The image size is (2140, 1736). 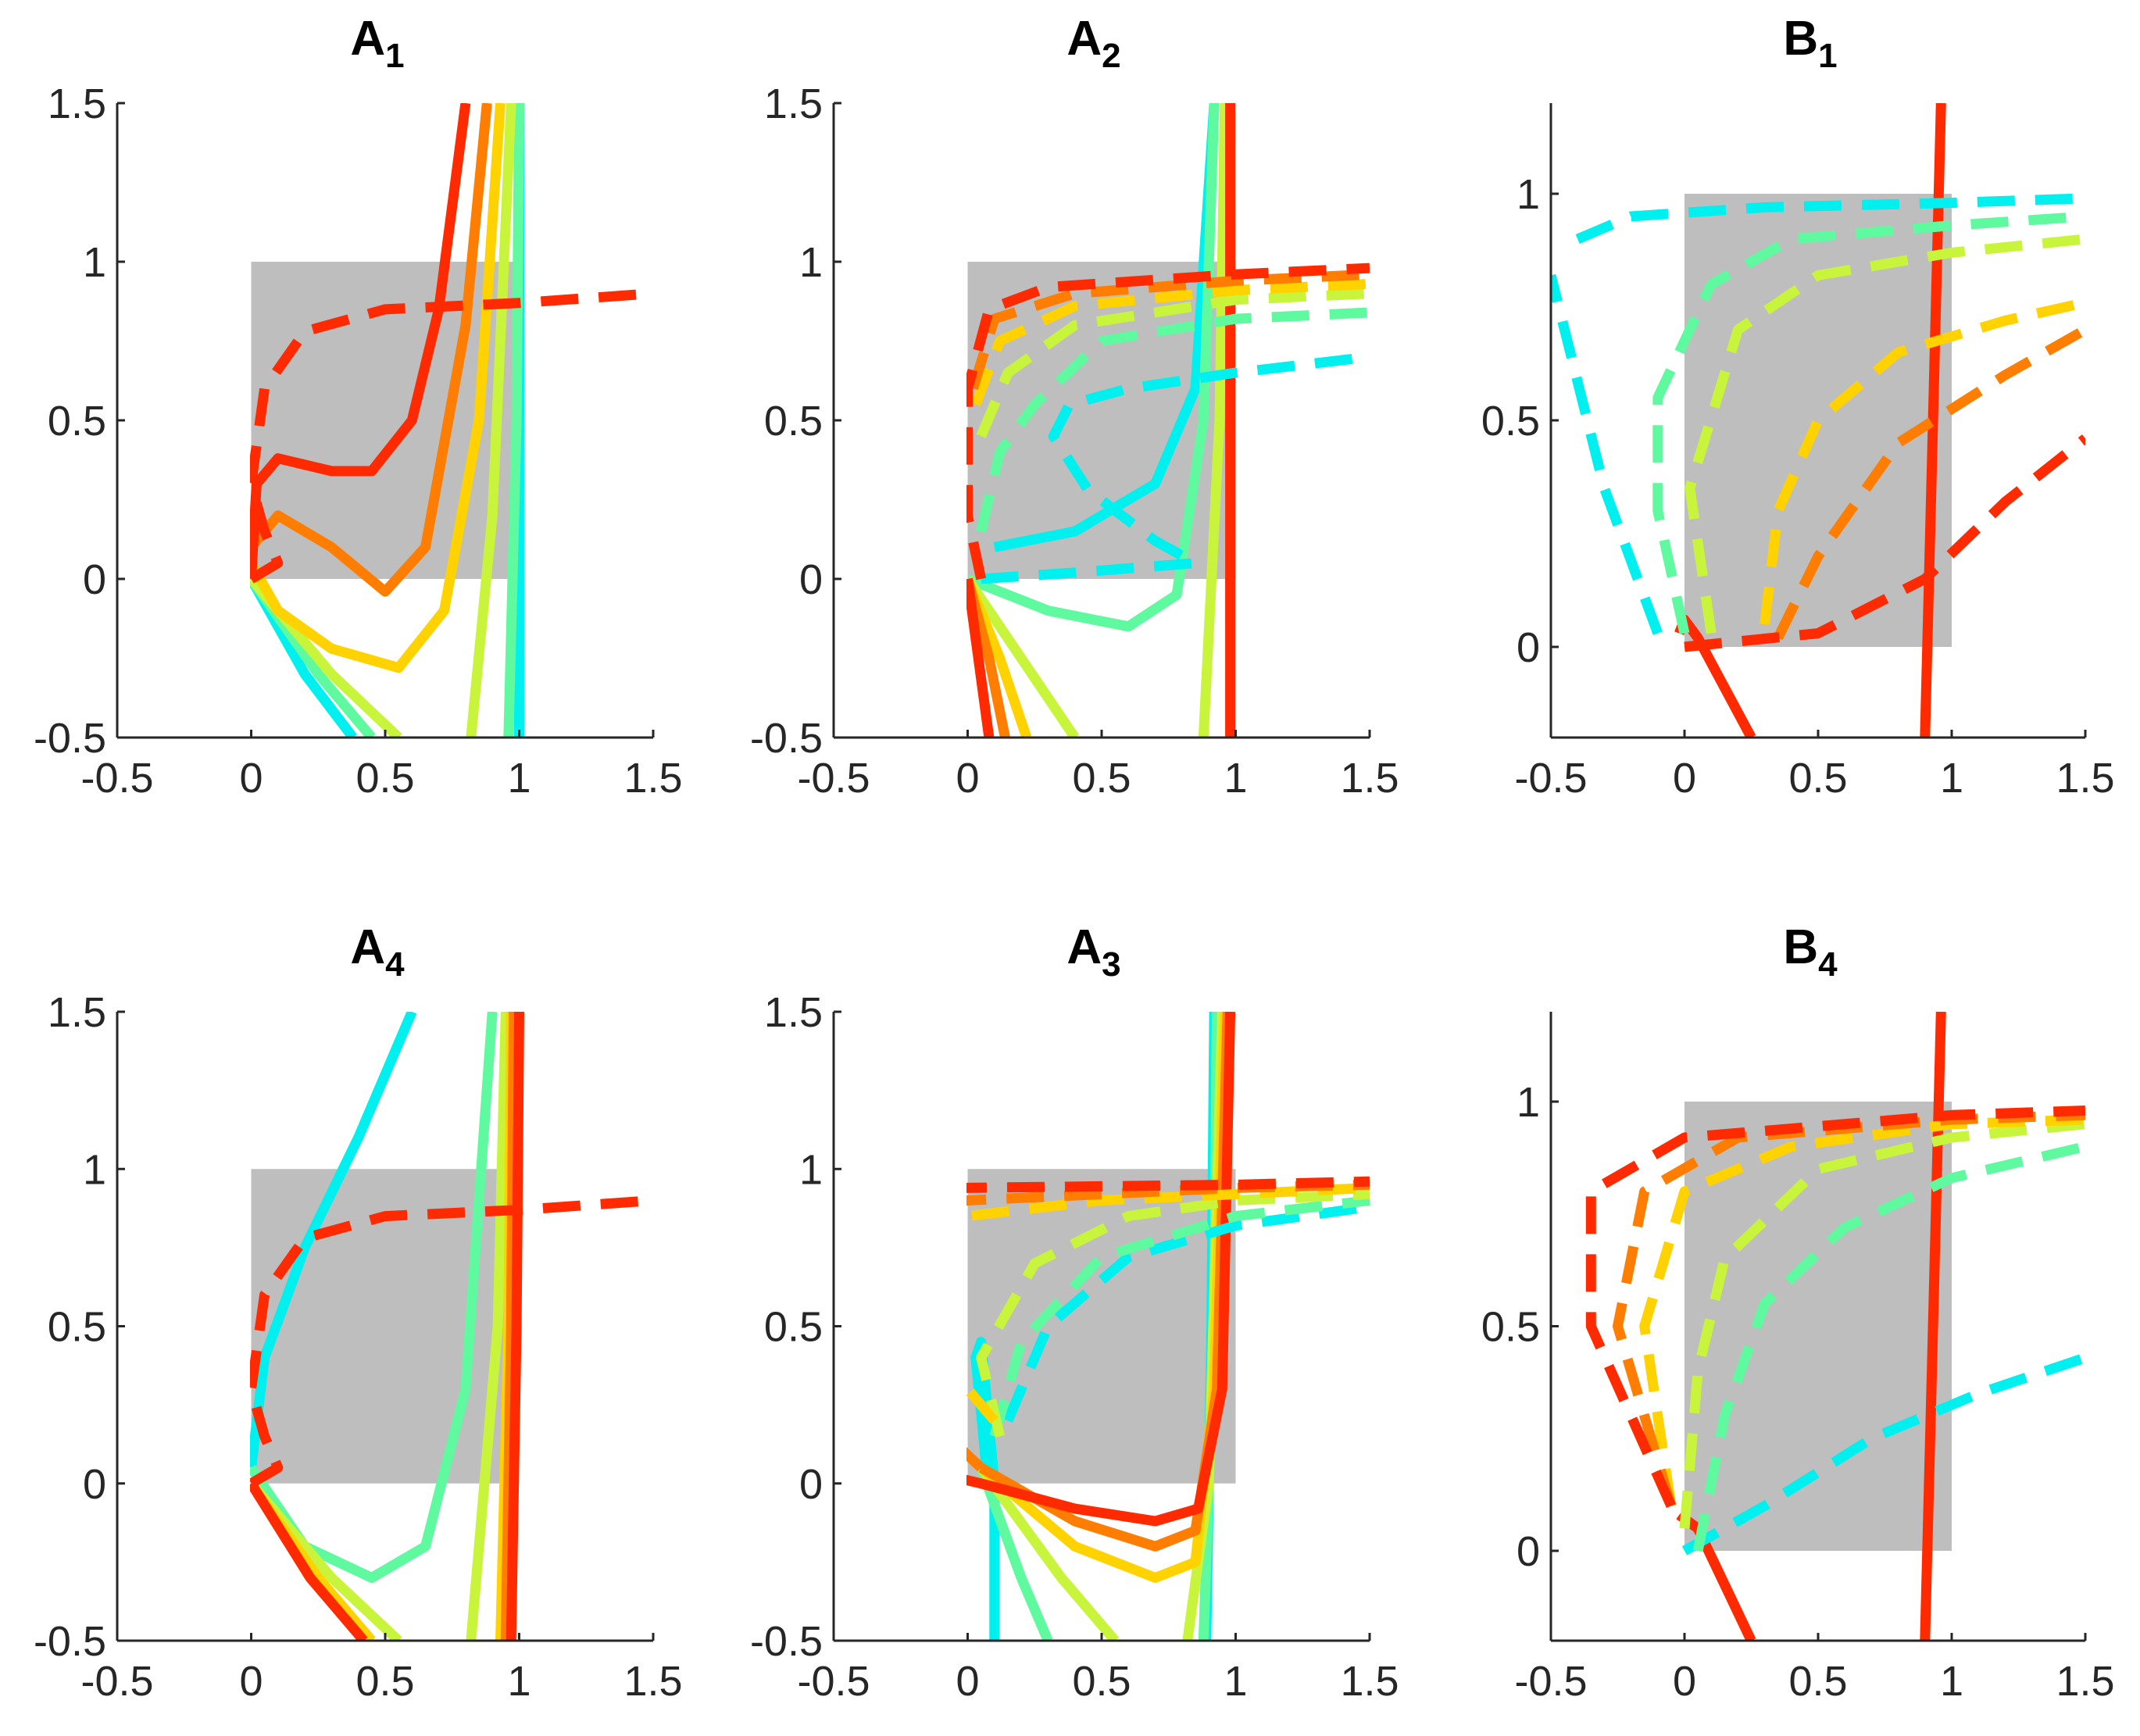 I want to click on panel-2: -0.5 0 0.5 1 1.5 -0.5 0 0.5 1 1.5 A2, so click(x=1074, y=407).